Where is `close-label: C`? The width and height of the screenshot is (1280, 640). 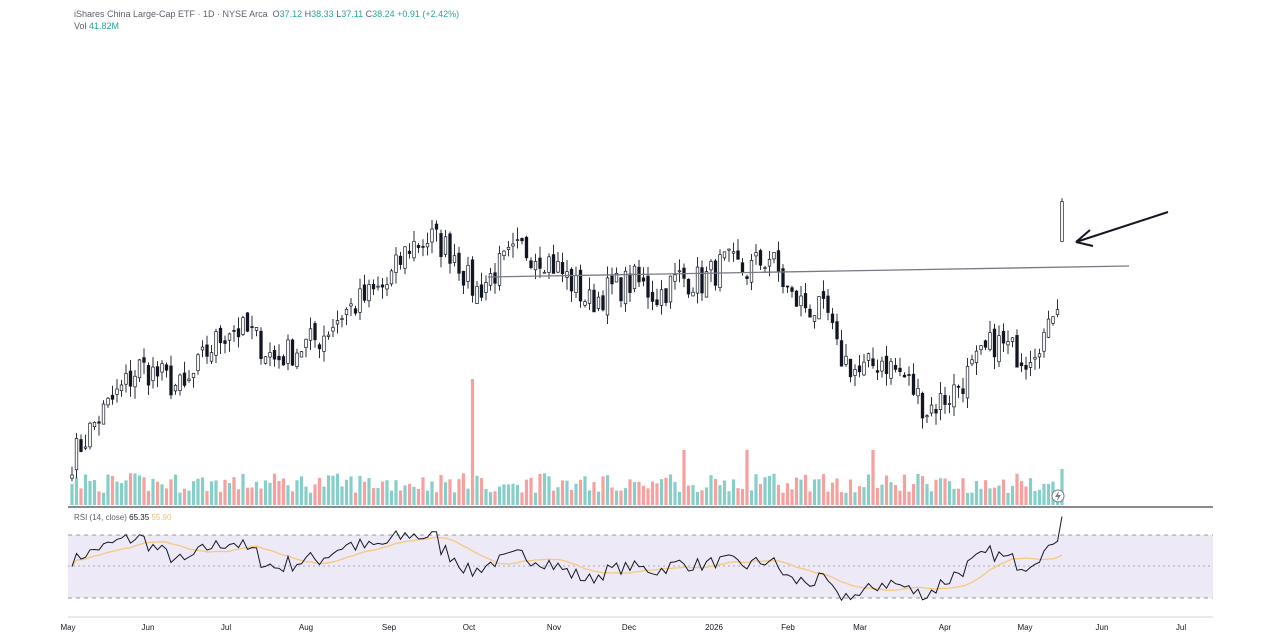
close-label: C is located at coordinates (369, 14).